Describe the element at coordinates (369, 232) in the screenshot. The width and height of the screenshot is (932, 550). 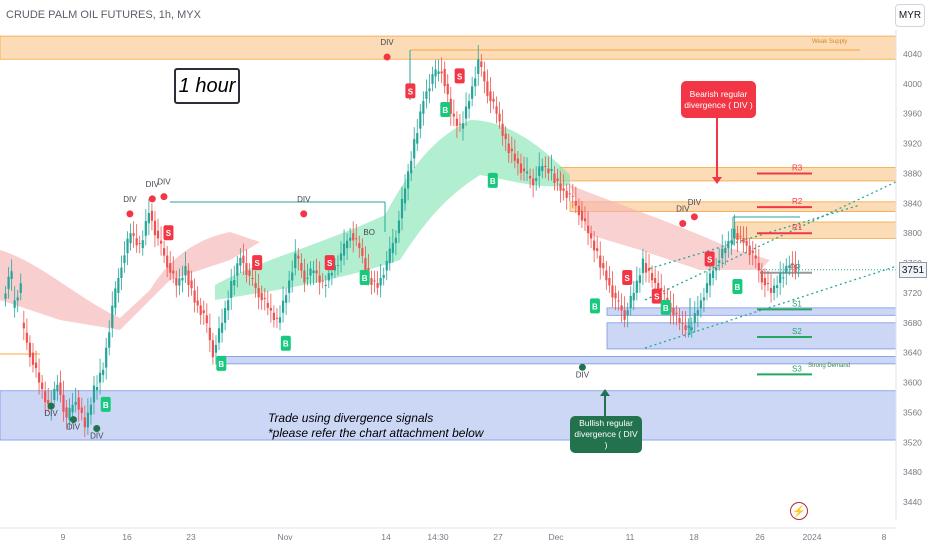
I see `breakout-label: BO` at that location.